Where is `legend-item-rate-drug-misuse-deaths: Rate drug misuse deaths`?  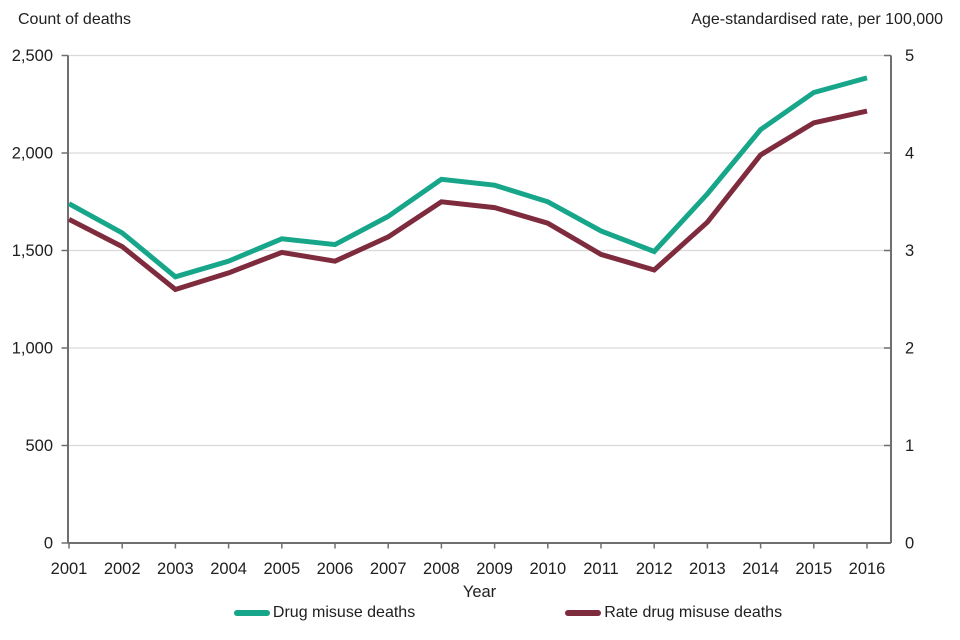
legend-item-rate-drug-misuse-deaths: Rate drug misuse deaths is located at coordinates (673, 613).